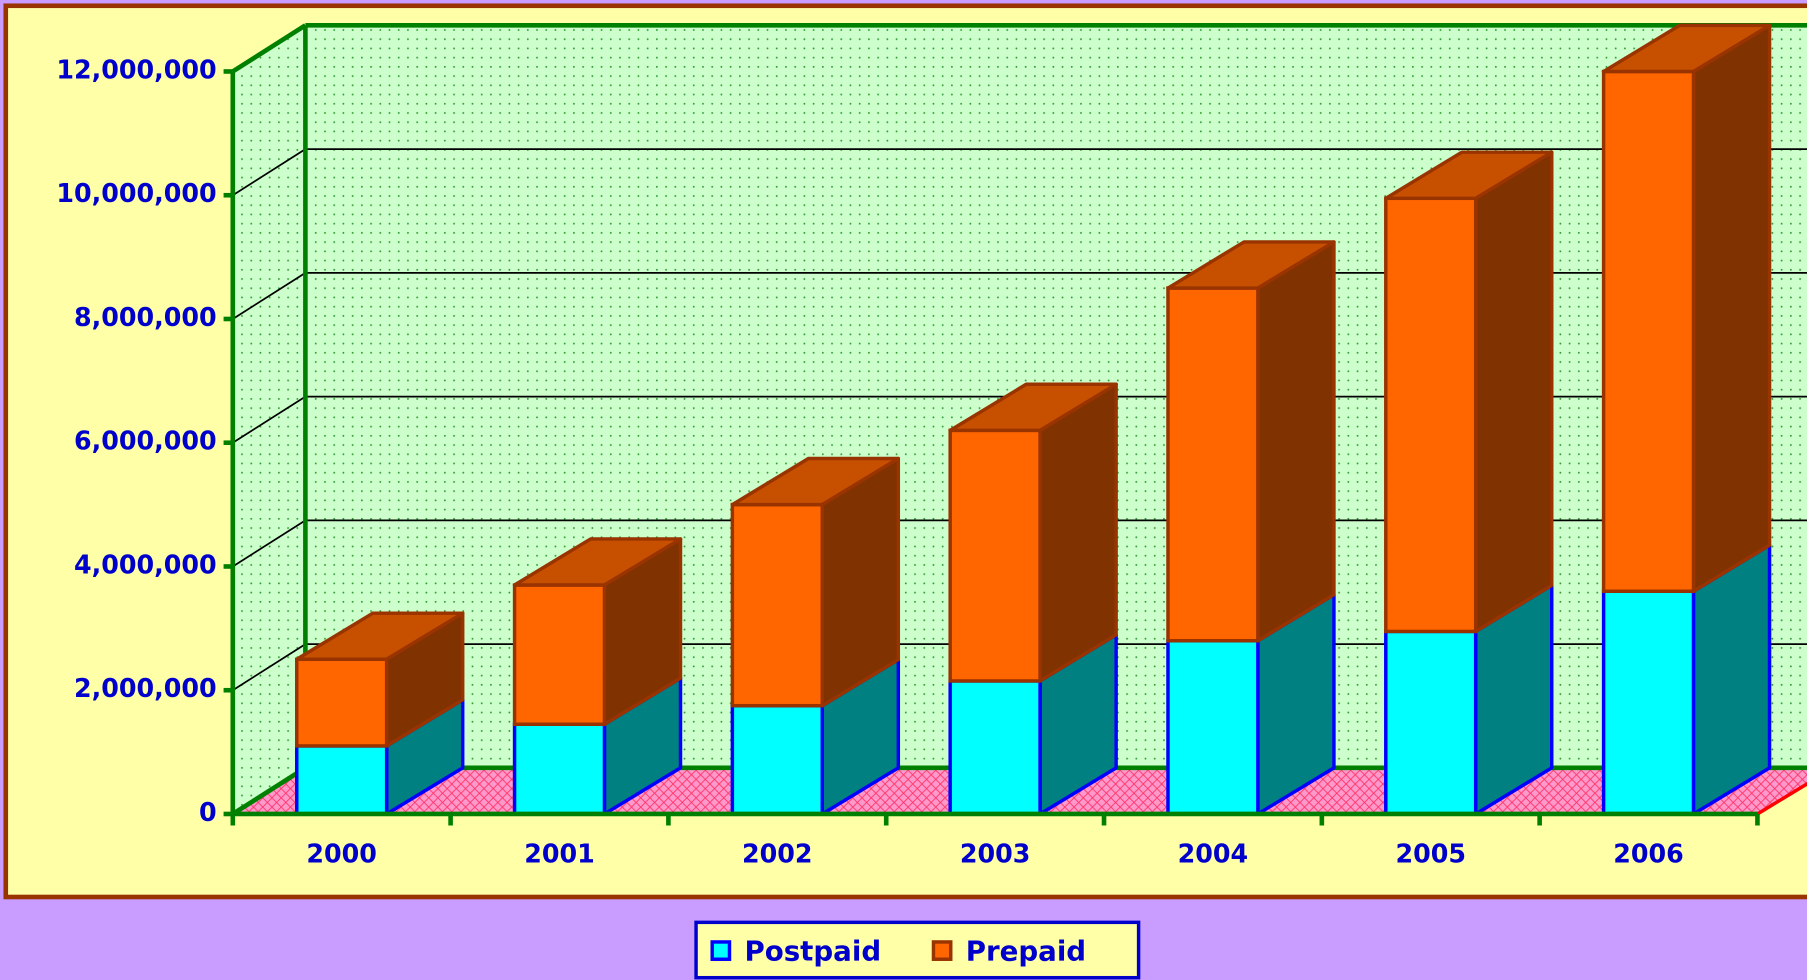 The image size is (1807, 980). Describe the element at coordinates (269, 790) in the screenshot. I see `wall-floor-edge` at that location.